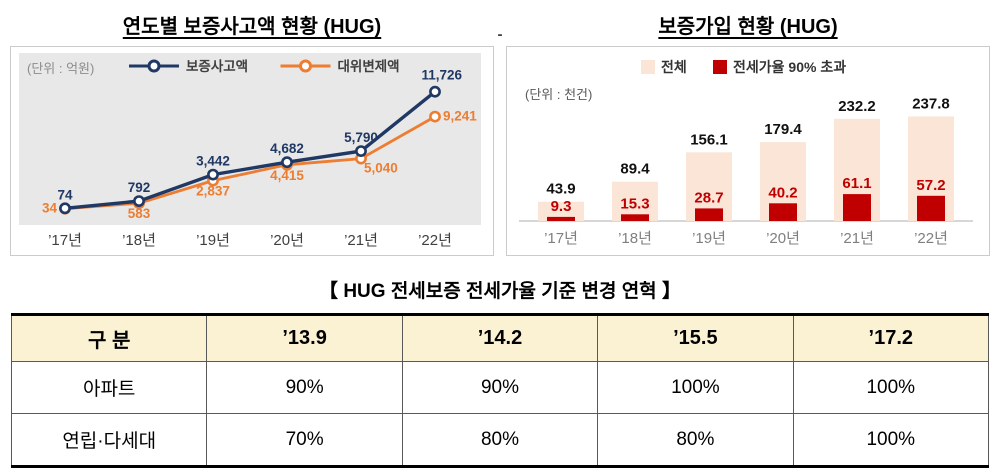 The image size is (1000, 475). Describe the element at coordinates (891, 338) in the screenshot. I see `table-header-cell: ’17.2` at that location.